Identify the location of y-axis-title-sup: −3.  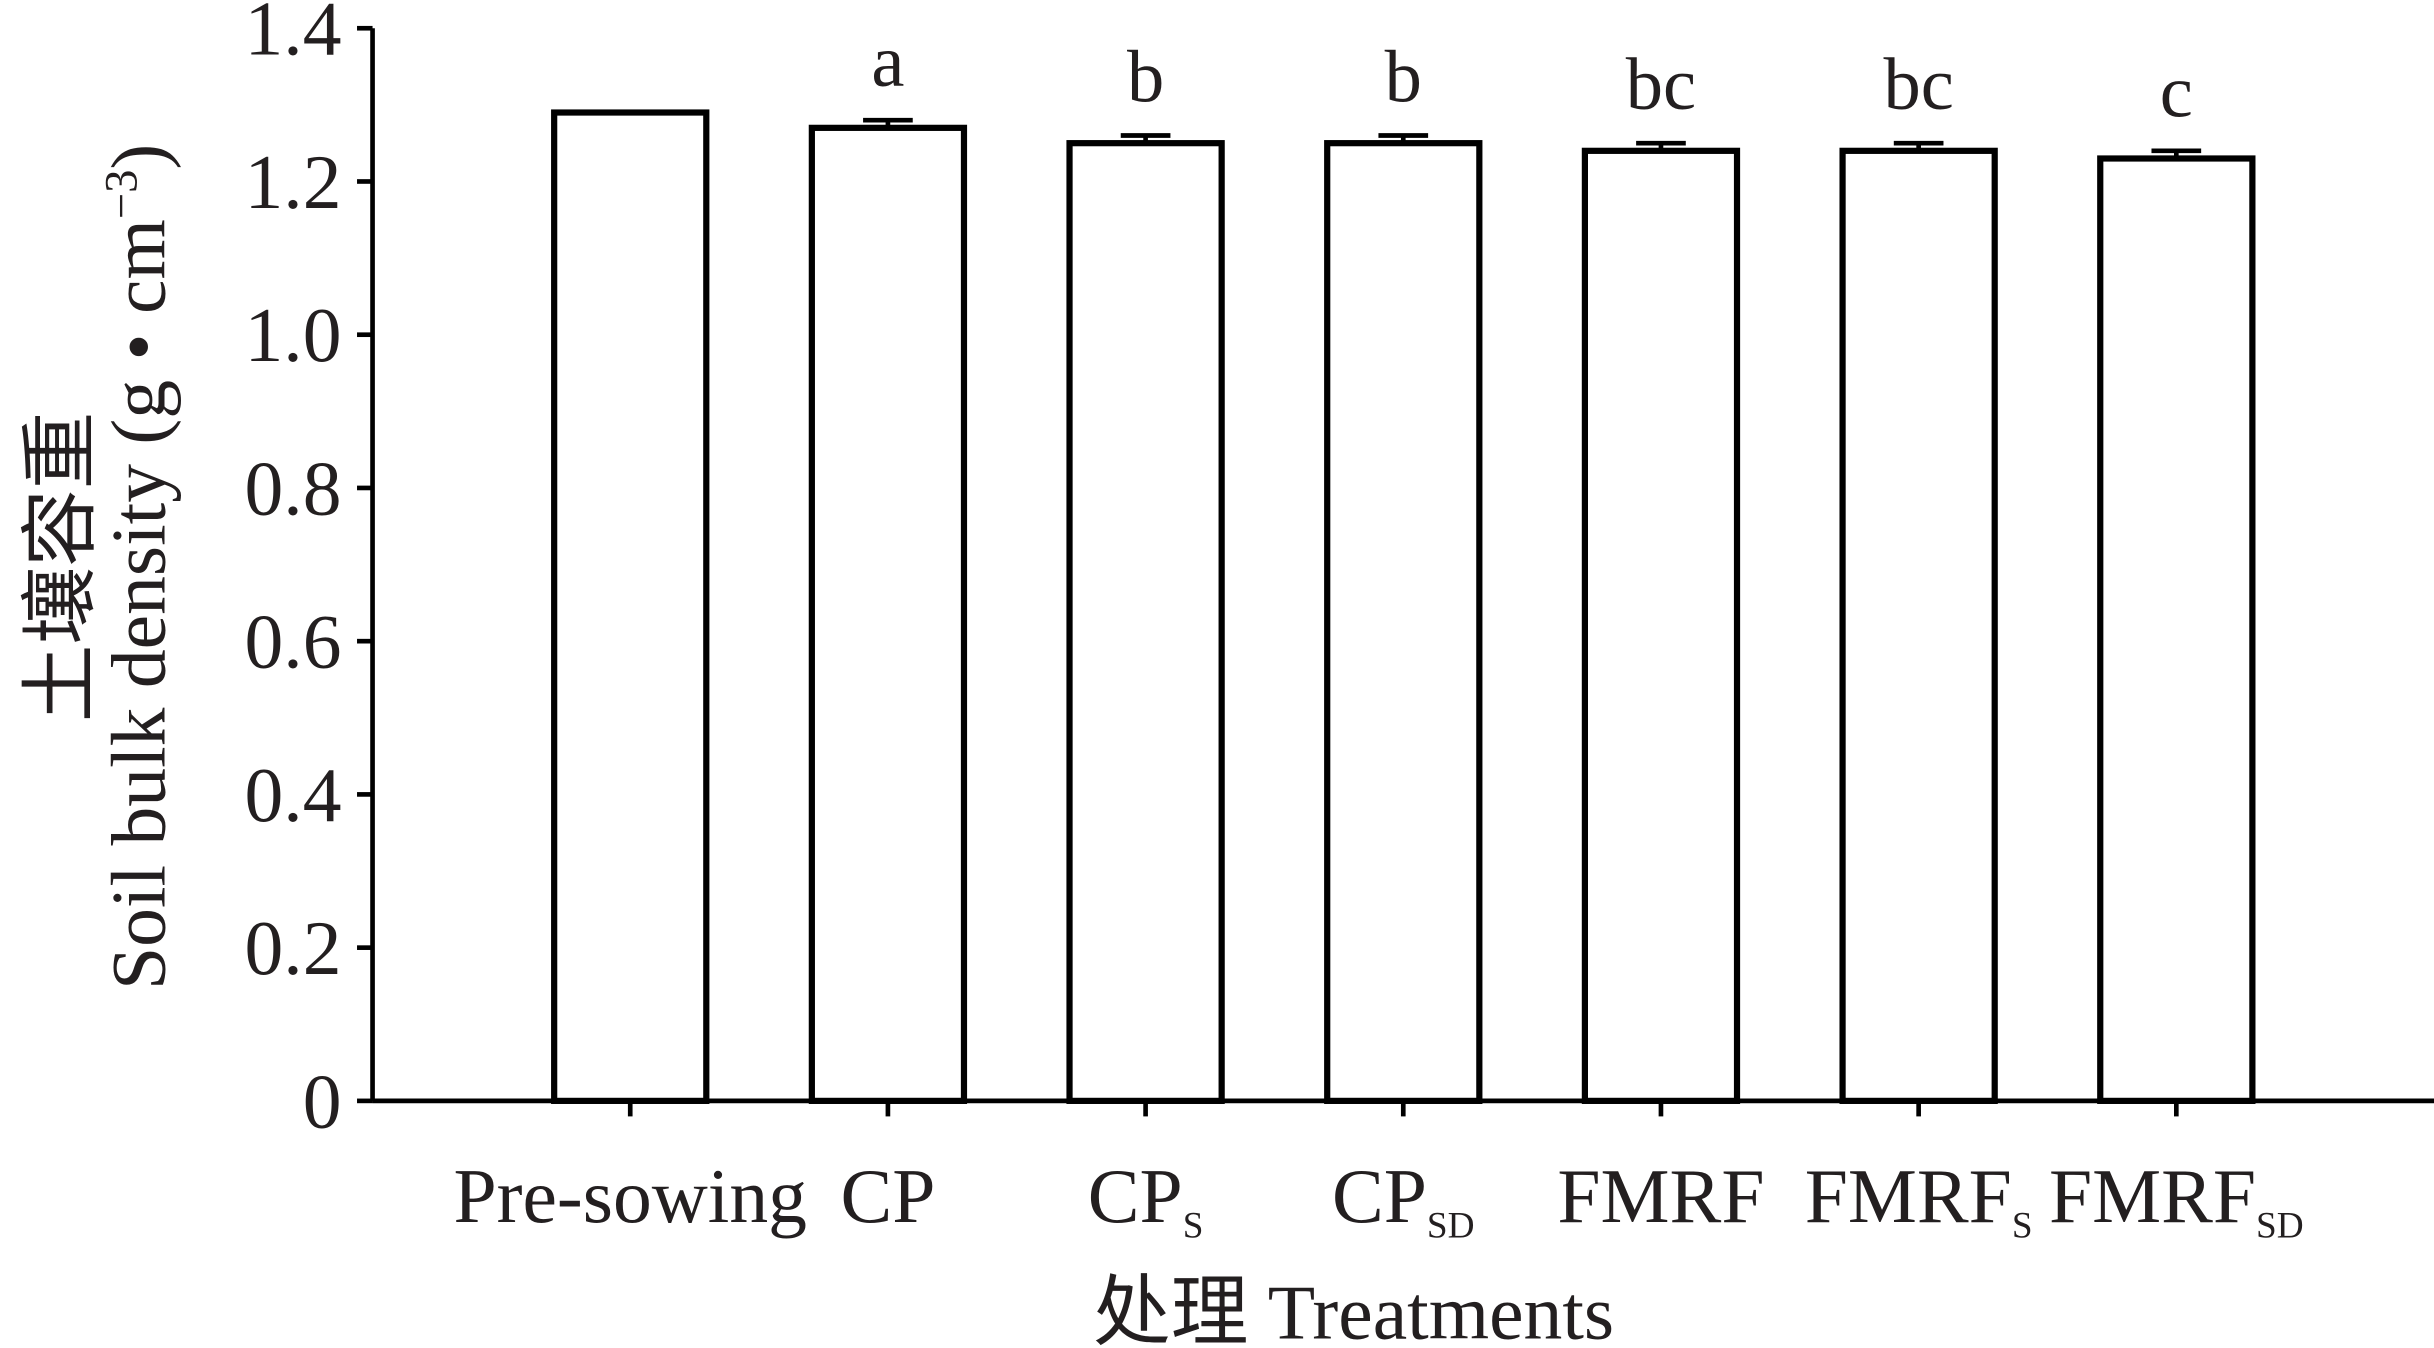
(122, 195).